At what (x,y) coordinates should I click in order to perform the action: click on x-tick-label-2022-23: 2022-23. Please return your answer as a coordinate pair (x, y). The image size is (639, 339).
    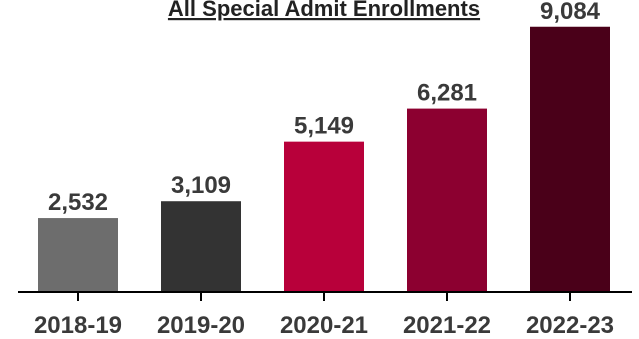
    Looking at the image, I should click on (570, 325).